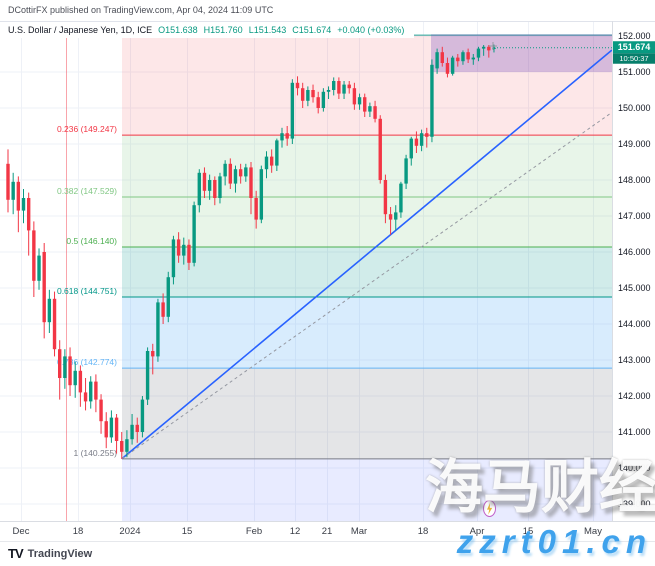 This screenshot has width=655, height=566. I want to click on time-axis: Dec 18 2024 15 Feb 12 21 Mar 18 Apr 15 May, so click(327, 531).